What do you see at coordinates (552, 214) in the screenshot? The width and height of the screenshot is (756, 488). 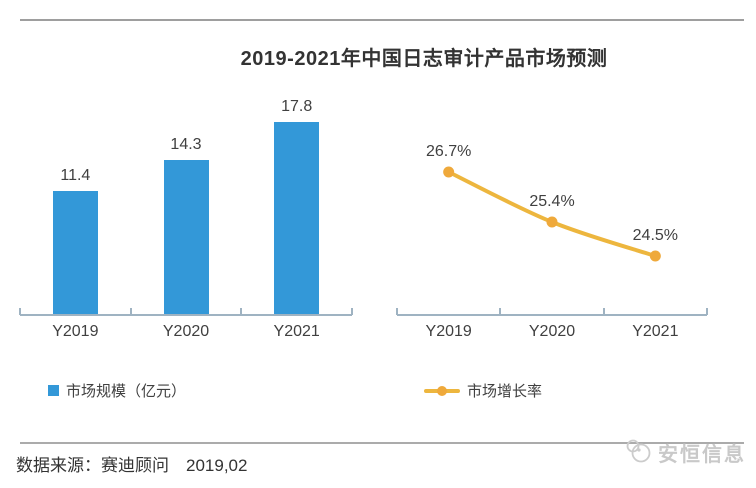 I see `growth-line` at bounding box center [552, 214].